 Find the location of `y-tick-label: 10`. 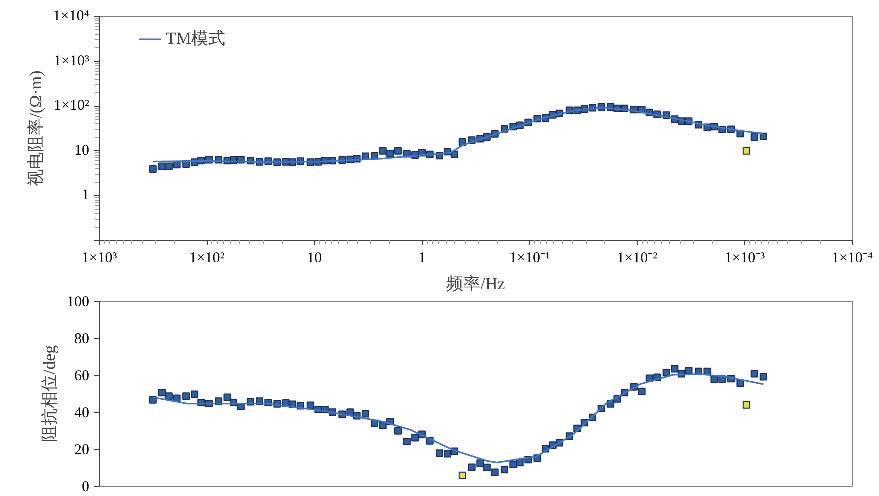

y-tick-label: 10 is located at coordinates (82, 150).